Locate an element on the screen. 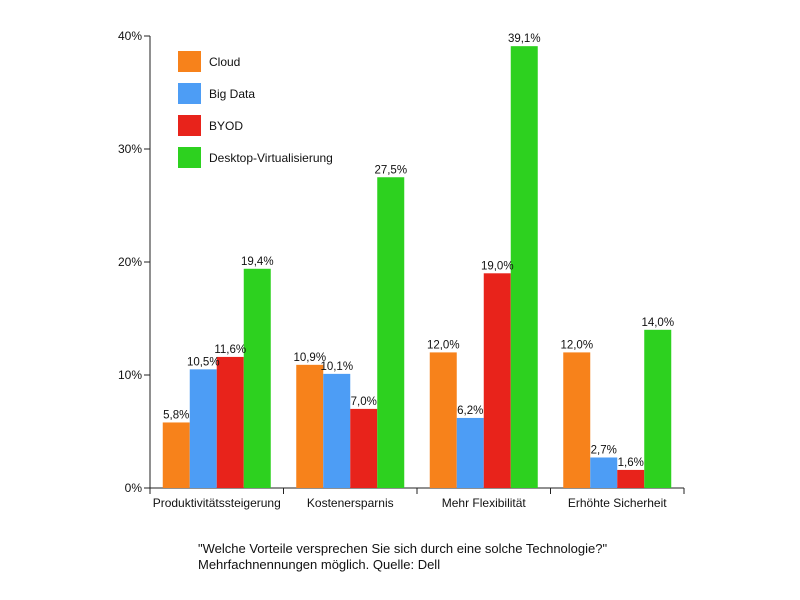 Image resolution: width=800 pixels, height=600 pixels. legend-label: Cloud is located at coordinates (224, 62).